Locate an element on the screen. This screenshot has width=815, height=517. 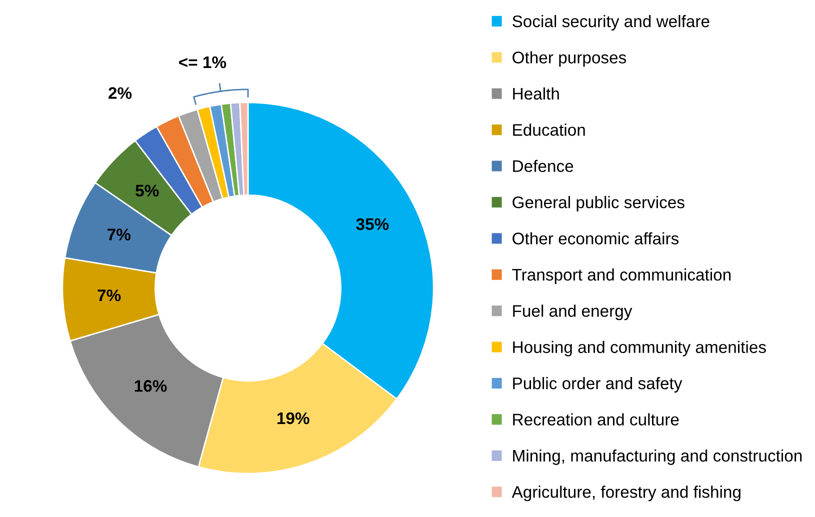
legend-label: Transport and communication is located at coordinates (621, 276).